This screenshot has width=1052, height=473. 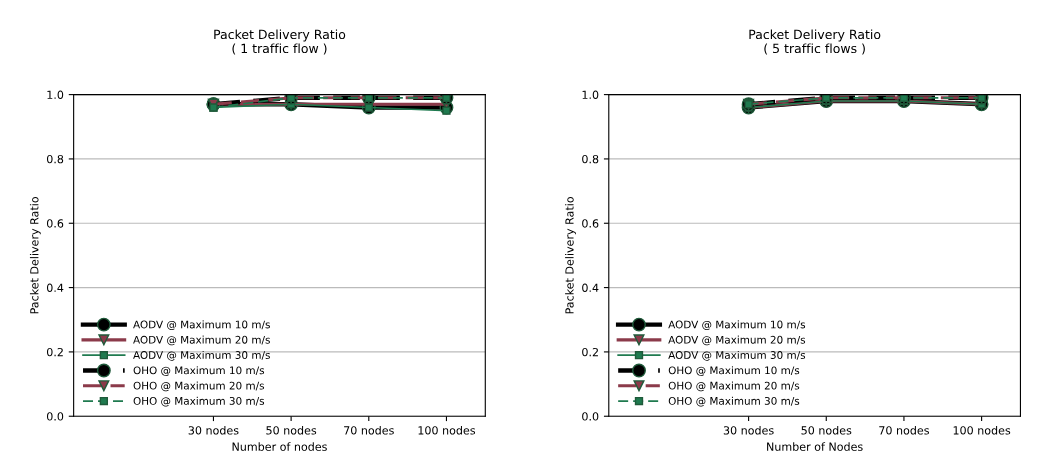 What do you see at coordinates (815, 446) in the screenshot?
I see `x-axis-title: Number of Nodes` at bounding box center [815, 446].